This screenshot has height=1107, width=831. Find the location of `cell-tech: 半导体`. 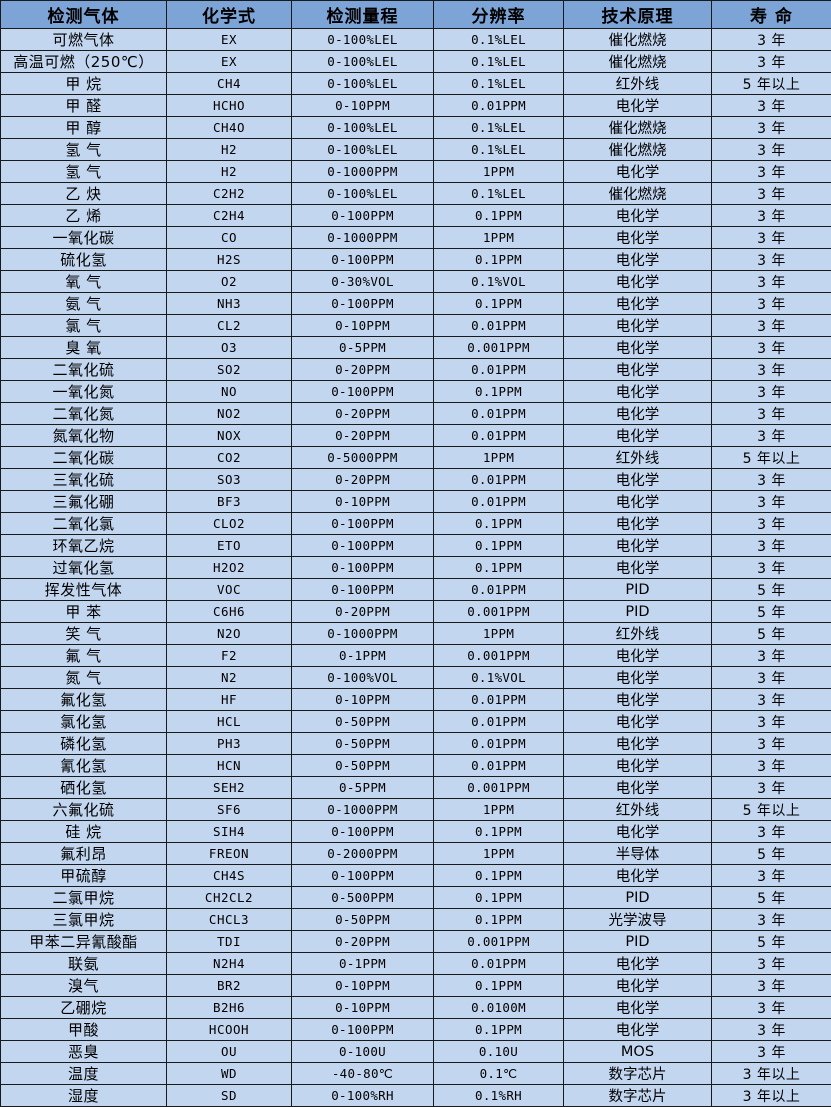

cell-tech: 半导体 is located at coordinates (638, 854).